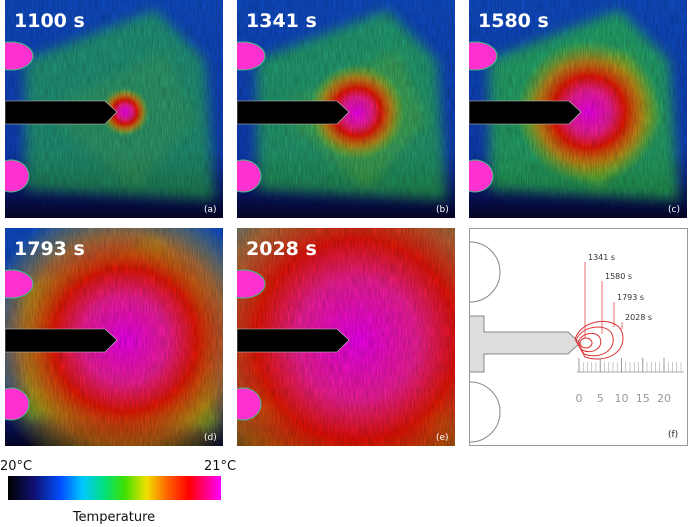 Image resolution: width=689 pixels, height=527 pixels. I want to click on thermal-panel: 1580 s (c), so click(578, 109).